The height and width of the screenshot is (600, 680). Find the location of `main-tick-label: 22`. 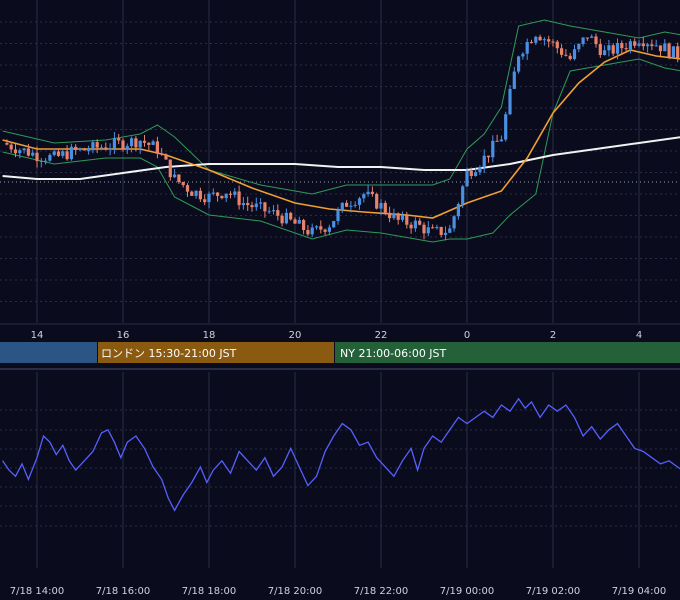

main-tick-label: 22 is located at coordinates (381, 335).